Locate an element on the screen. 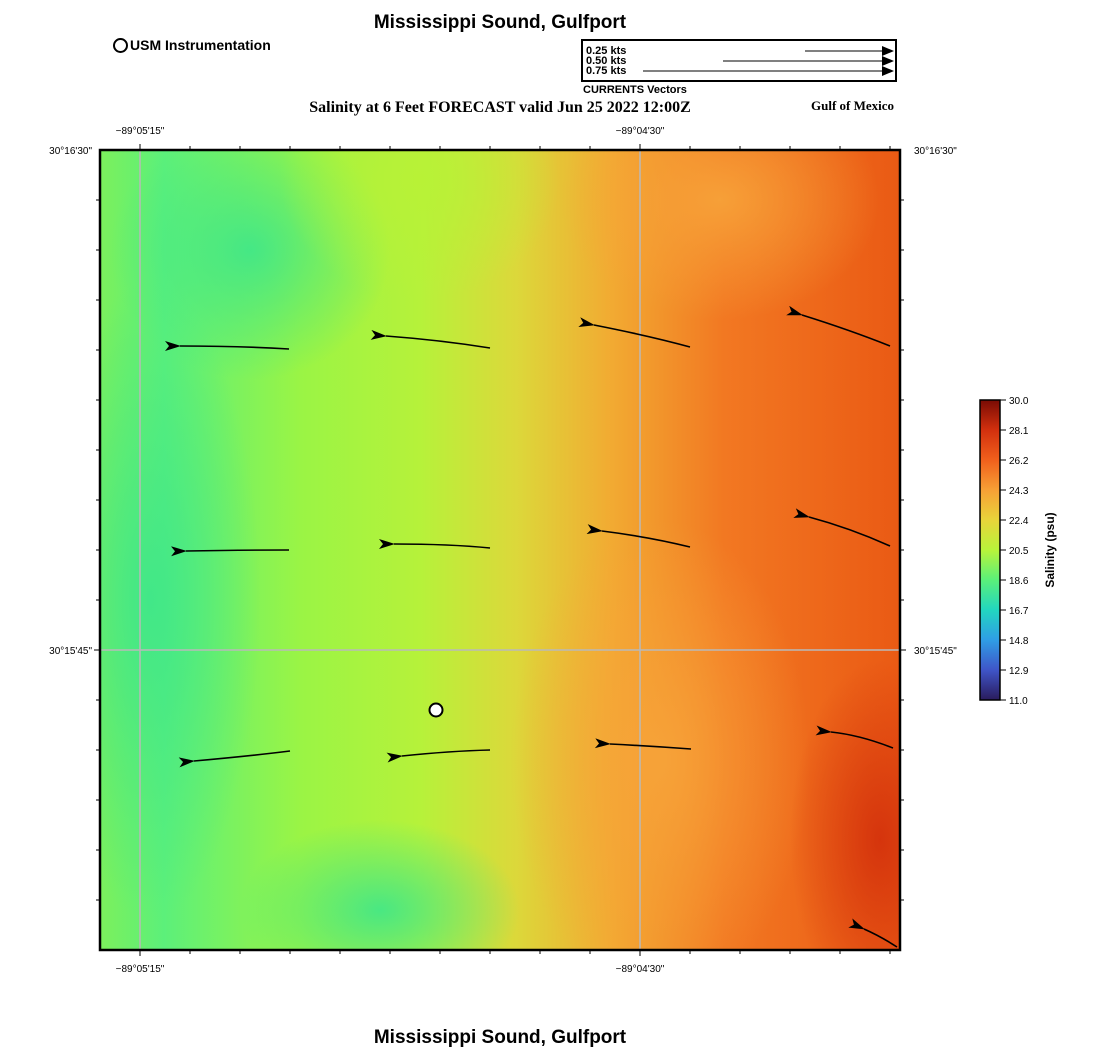 Image resolution: width=1100 pixels, height=1050 pixels. vector-legend-box: 0.25 kts 0.50 kts 0.75 kts is located at coordinates (739, 60).